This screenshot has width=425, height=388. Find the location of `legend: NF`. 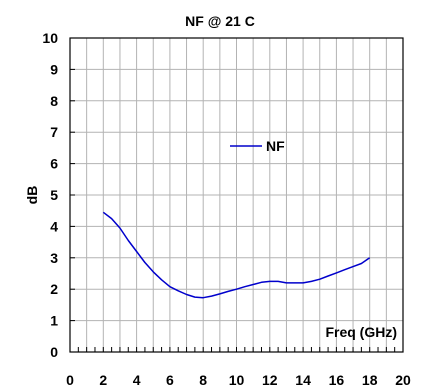

legend: NF is located at coordinates (257, 146).